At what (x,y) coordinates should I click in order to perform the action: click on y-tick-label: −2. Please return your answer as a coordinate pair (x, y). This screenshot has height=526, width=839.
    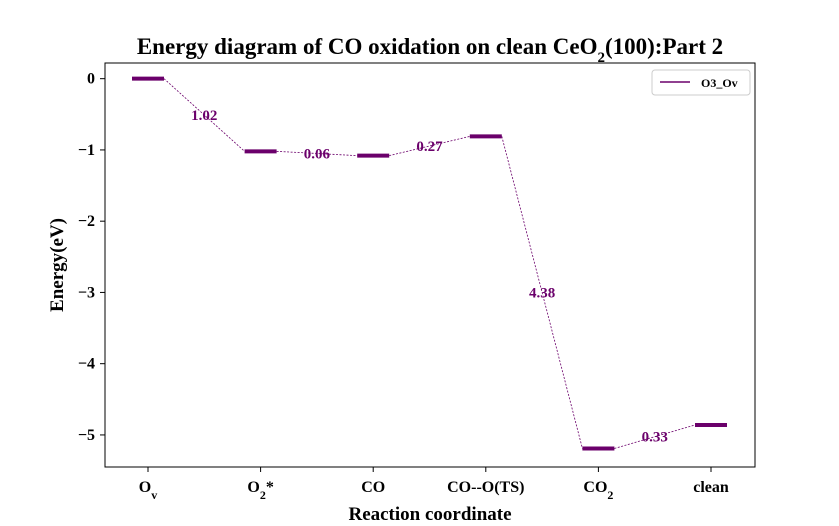
    Looking at the image, I should click on (86, 221).